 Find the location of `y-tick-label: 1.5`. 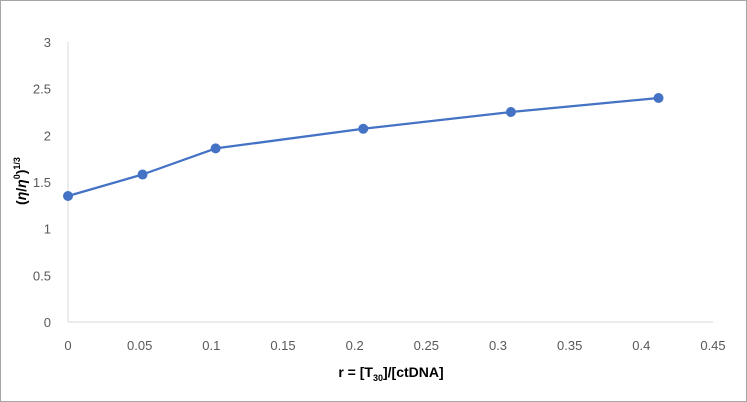

y-tick-label: 1.5 is located at coordinates (42, 182).